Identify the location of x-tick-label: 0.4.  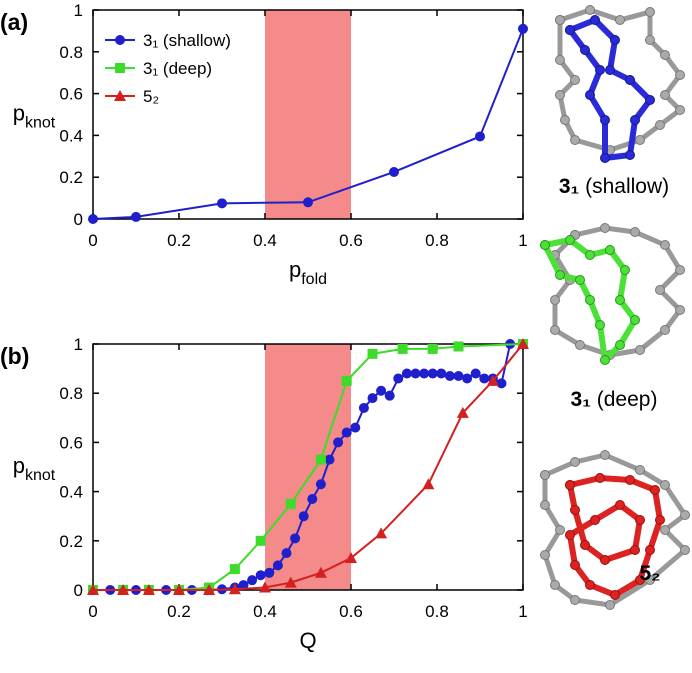
(265, 240).